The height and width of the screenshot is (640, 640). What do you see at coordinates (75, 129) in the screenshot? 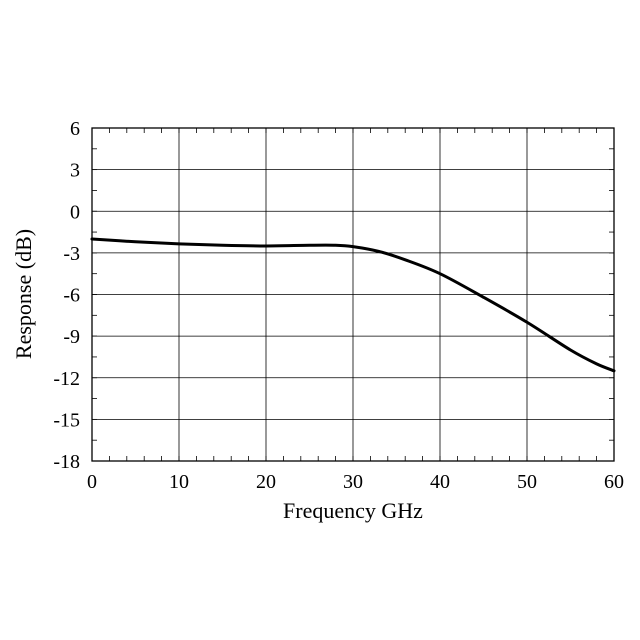
I see `y-tick-label: 6` at bounding box center [75, 129].